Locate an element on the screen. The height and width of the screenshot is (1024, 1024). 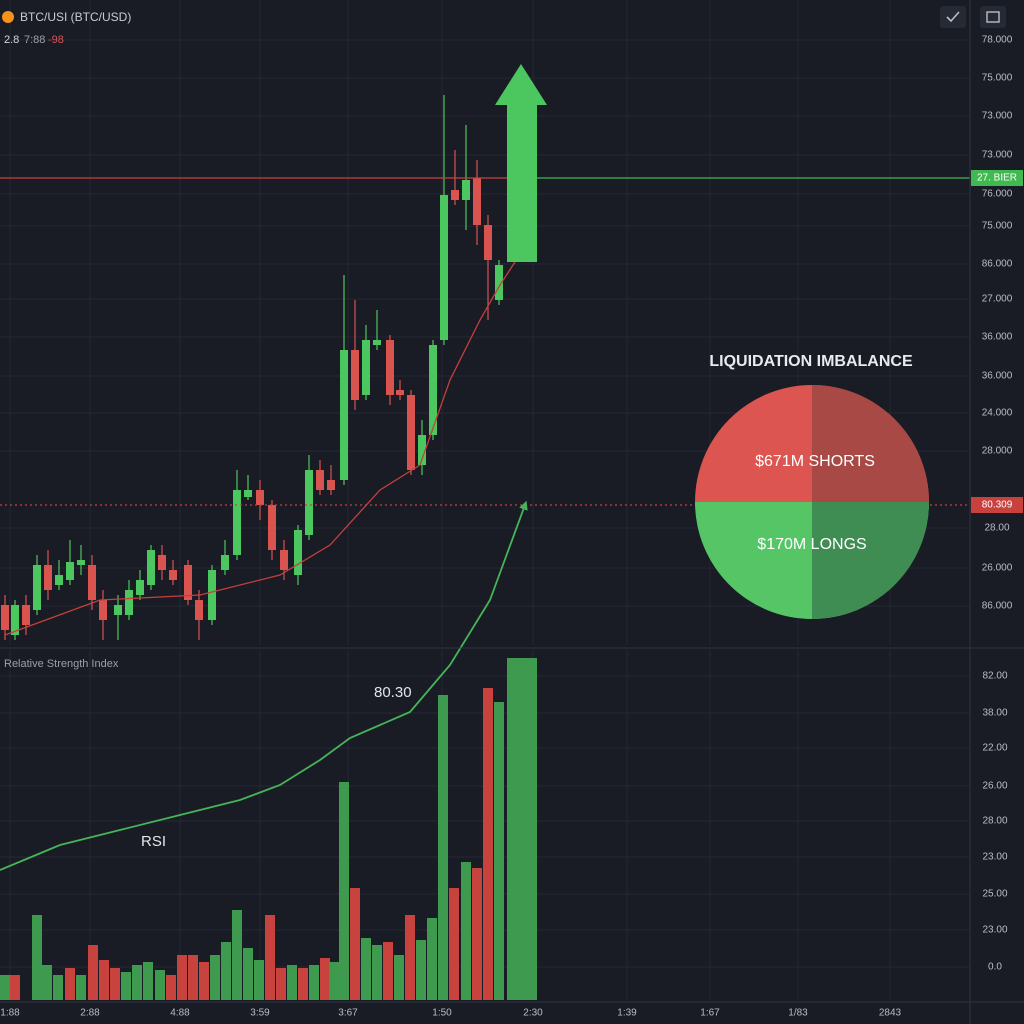
longs-label: $170M LONGS is located at coordinates (811, 544).